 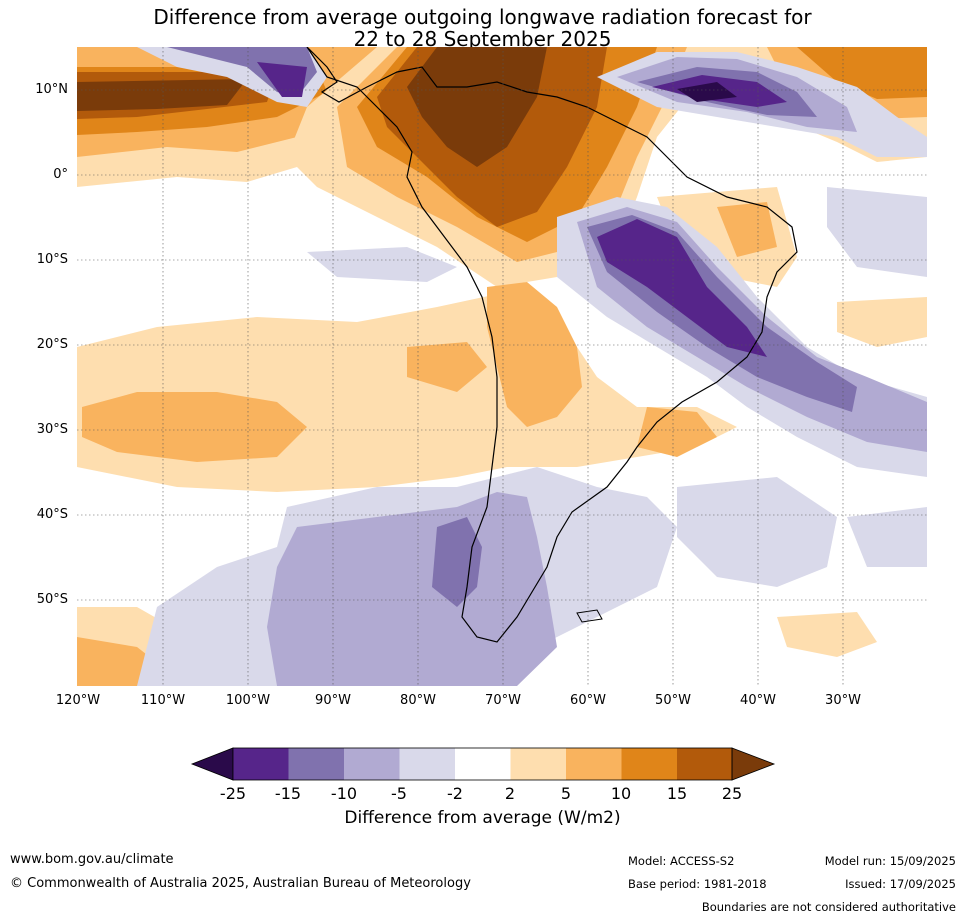 I want to click on colorbar-tick-5: 5, so click(x=566, y=793).